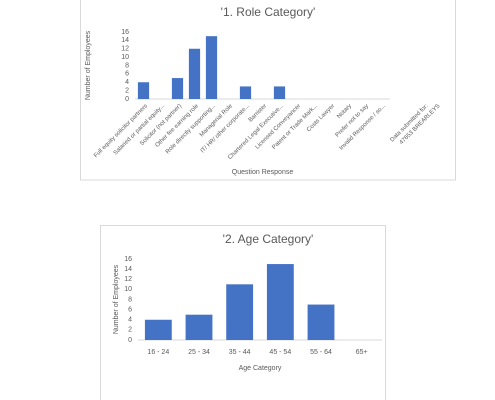 The image size is (495, 400). Describe the element at coordinates (260, 368) in the screenshot. I see `x-axis-label: Age Category` at that location.